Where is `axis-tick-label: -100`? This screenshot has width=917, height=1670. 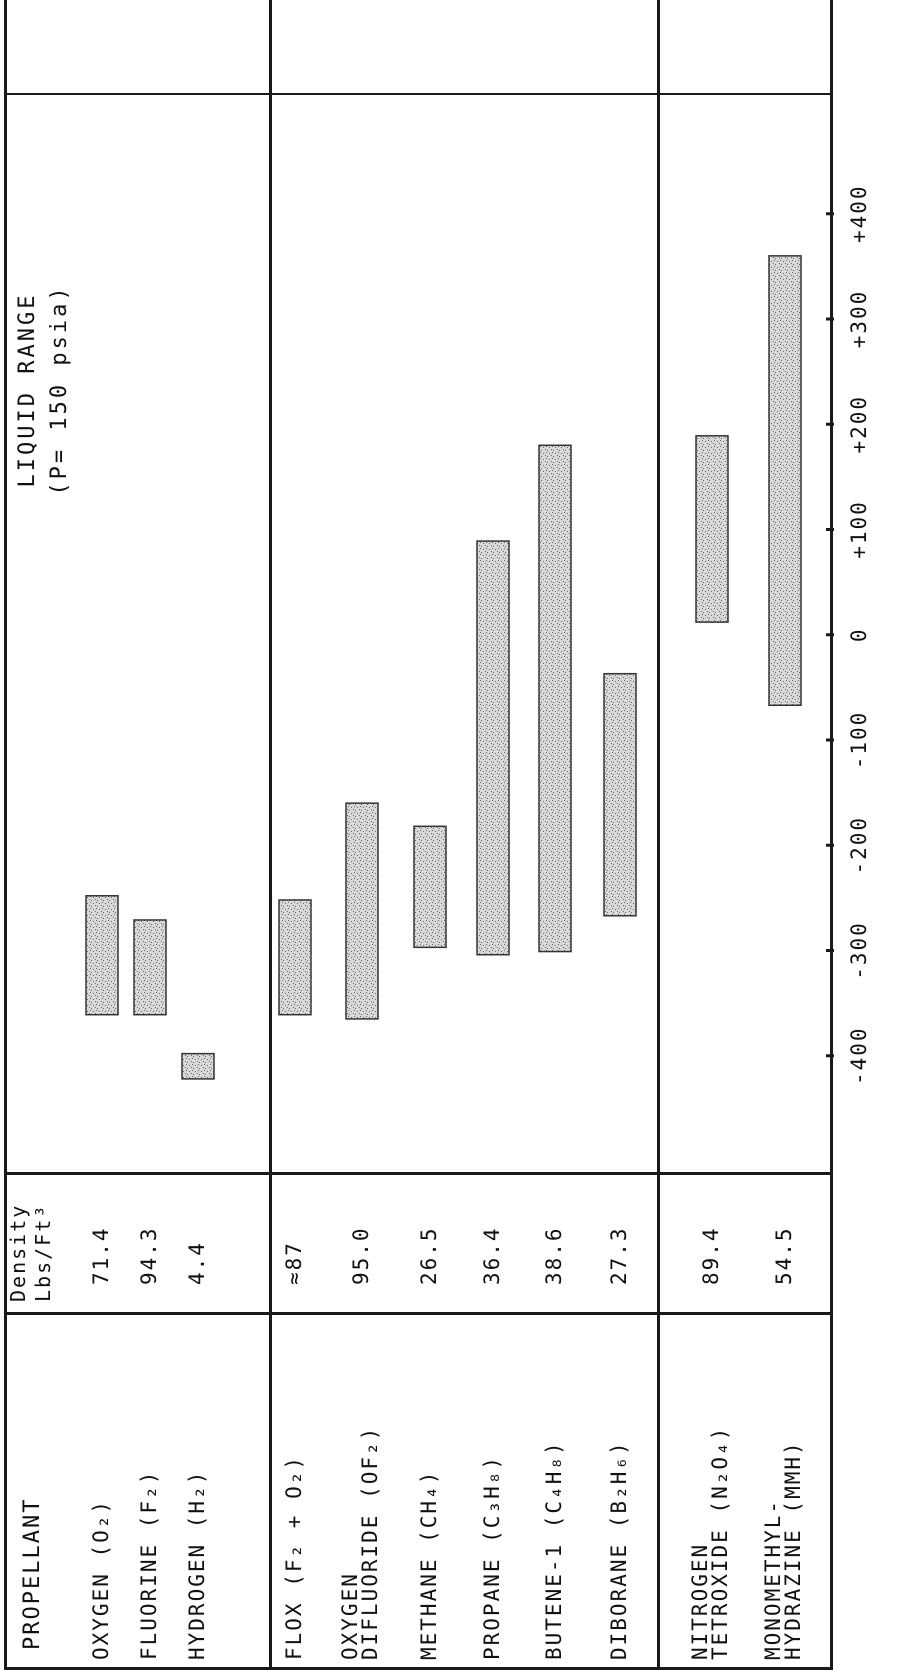
axis-tick-label: -100 is located at coordinates (859, 740).